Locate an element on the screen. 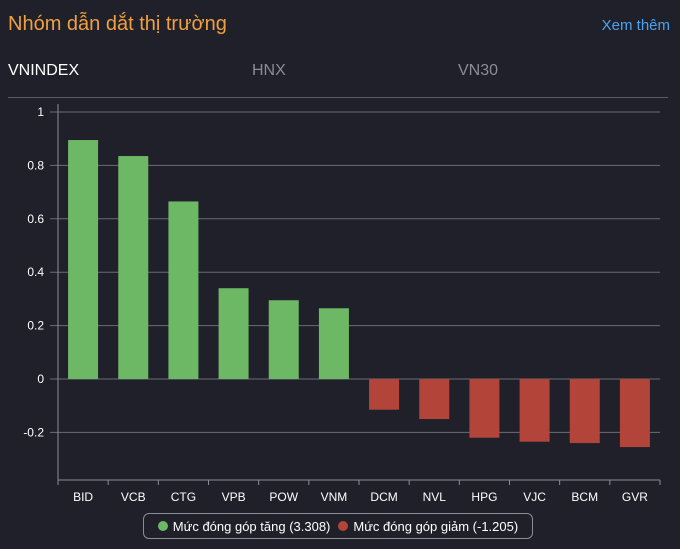 Image resolution: width=680 pixels, height=549 pixels. index-tabs: VNINDEX HNX VN30 is located at coordinates (340, 78).